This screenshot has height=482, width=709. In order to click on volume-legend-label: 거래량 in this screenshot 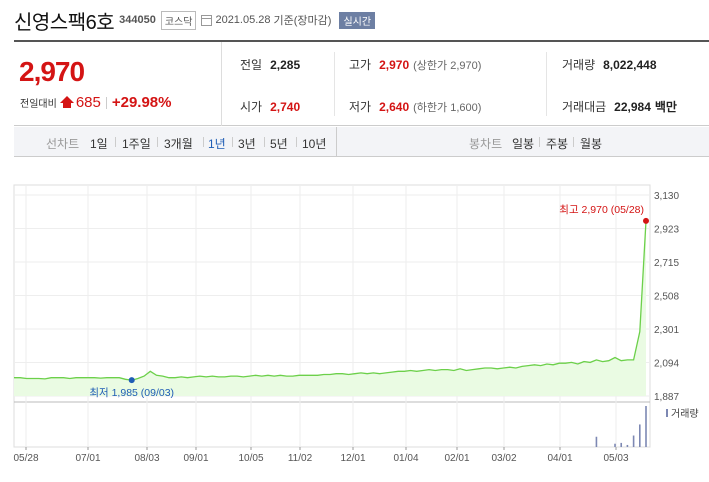, I will do `click(685, 414)`.